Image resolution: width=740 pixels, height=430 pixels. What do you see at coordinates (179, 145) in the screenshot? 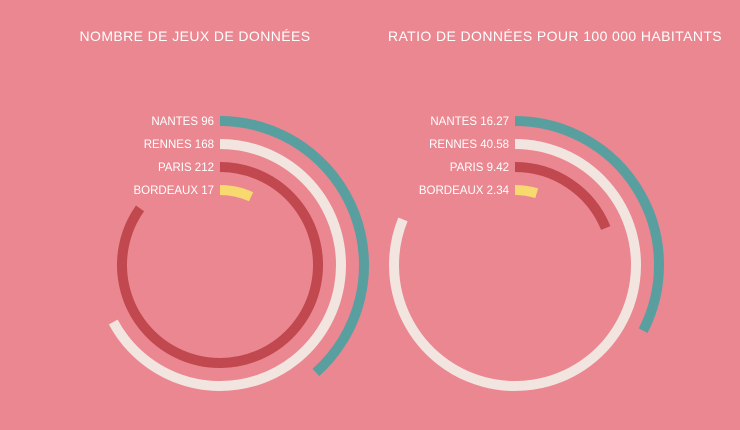
I see `label-rennes: RENNES 168` at bounding box center [179, 145].